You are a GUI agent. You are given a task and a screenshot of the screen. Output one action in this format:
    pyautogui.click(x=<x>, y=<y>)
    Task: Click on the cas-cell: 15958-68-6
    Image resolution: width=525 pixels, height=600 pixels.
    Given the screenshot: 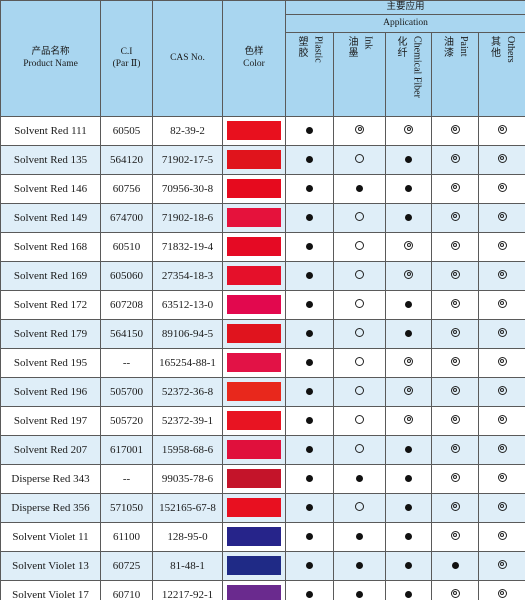 What is the action you would take?
    pyautogui.click(x=187, y=449)
    